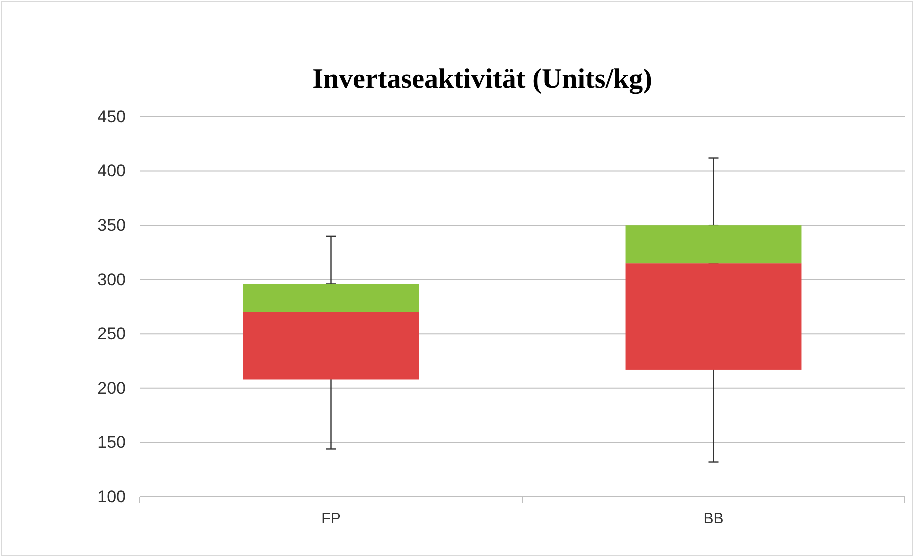 The height and width of the screenshot is (558, 915). What do you see at coordinates (331, 519) in the screenshot?
I see `x-tick-label: FP` at bounding box center [331, 519].